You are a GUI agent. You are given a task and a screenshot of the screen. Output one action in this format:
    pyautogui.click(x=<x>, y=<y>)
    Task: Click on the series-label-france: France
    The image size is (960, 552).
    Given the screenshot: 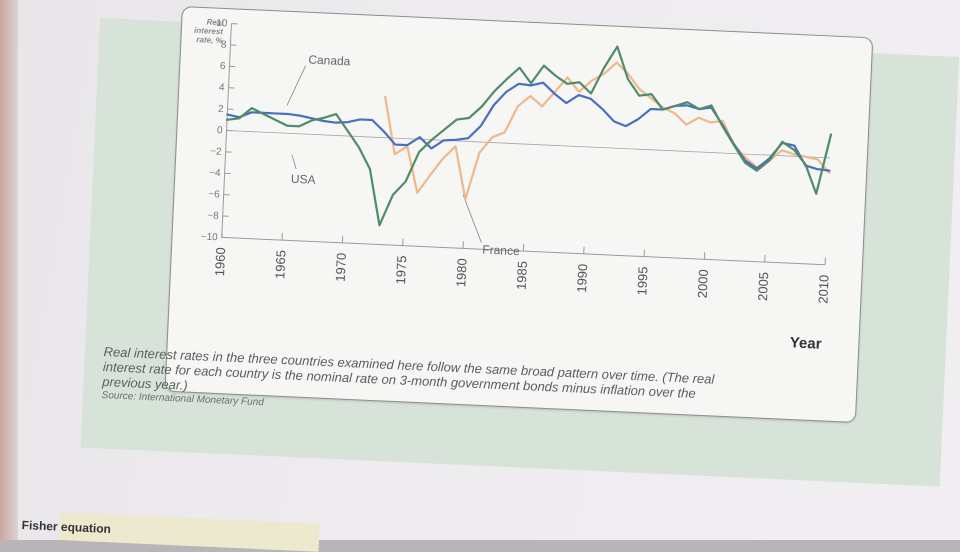 What is the action you would take?
    pyautogui.click(x=501, y=251)
    